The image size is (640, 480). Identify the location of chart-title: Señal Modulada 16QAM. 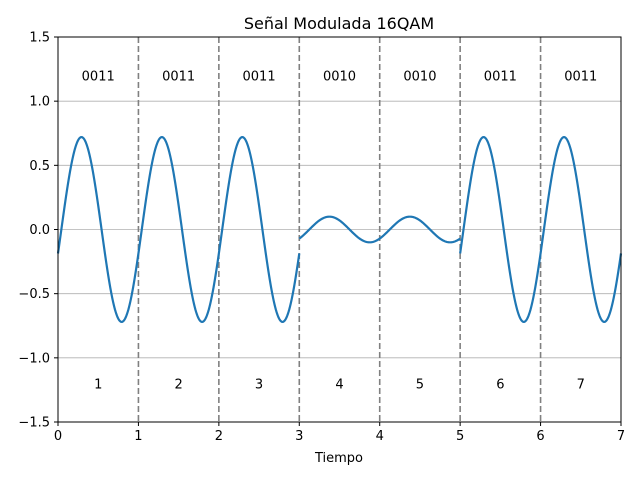
(339, 23).